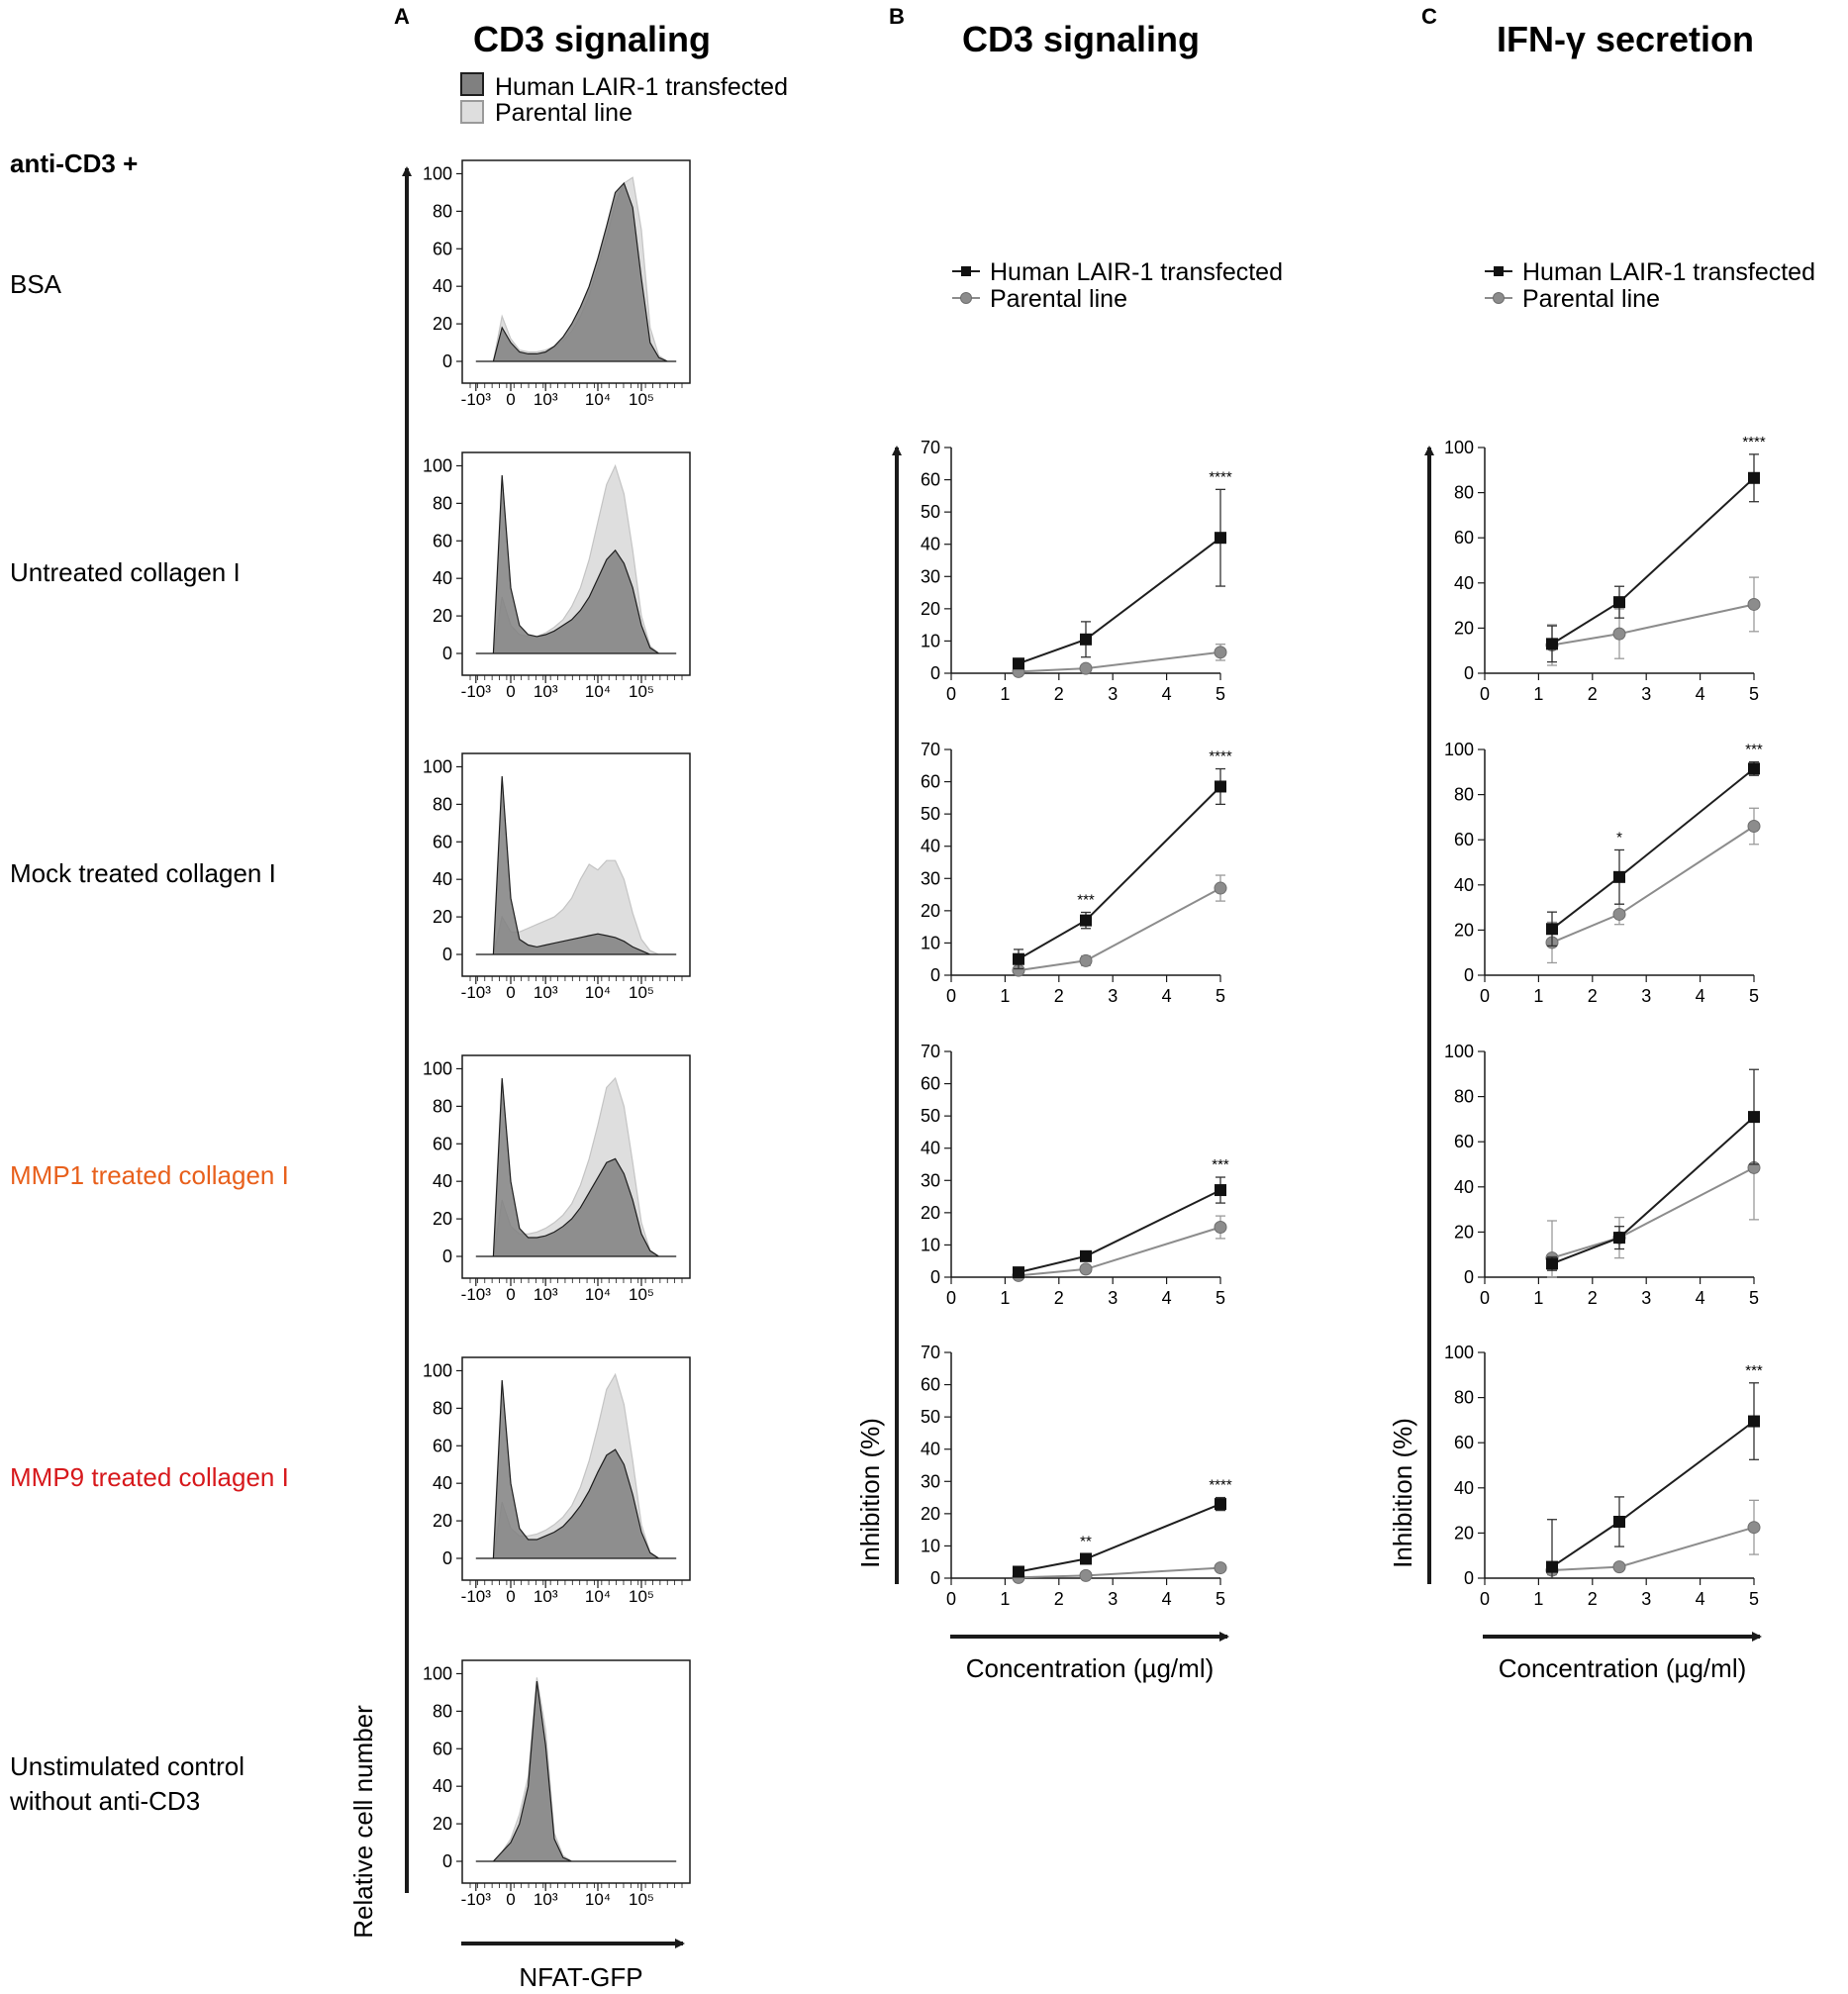  What do you see at coordinates (1220, 476) in the screenshot?
I see `significance-label: ****` at bounding box center [1220, 476].